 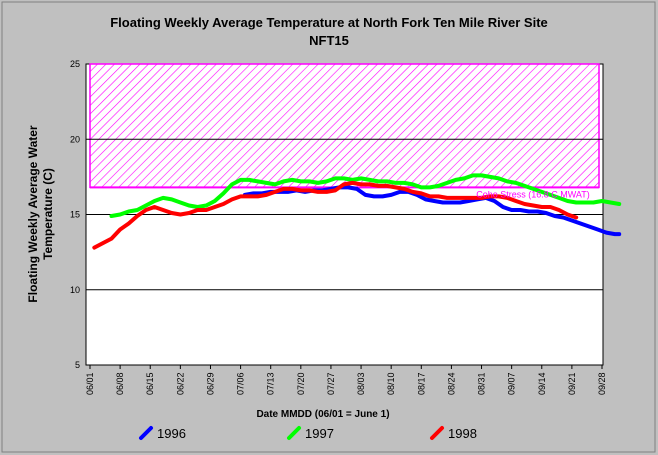 I want to click on y-axis-ticks: 5 10 15 20 25, so click(x=75, y=214).